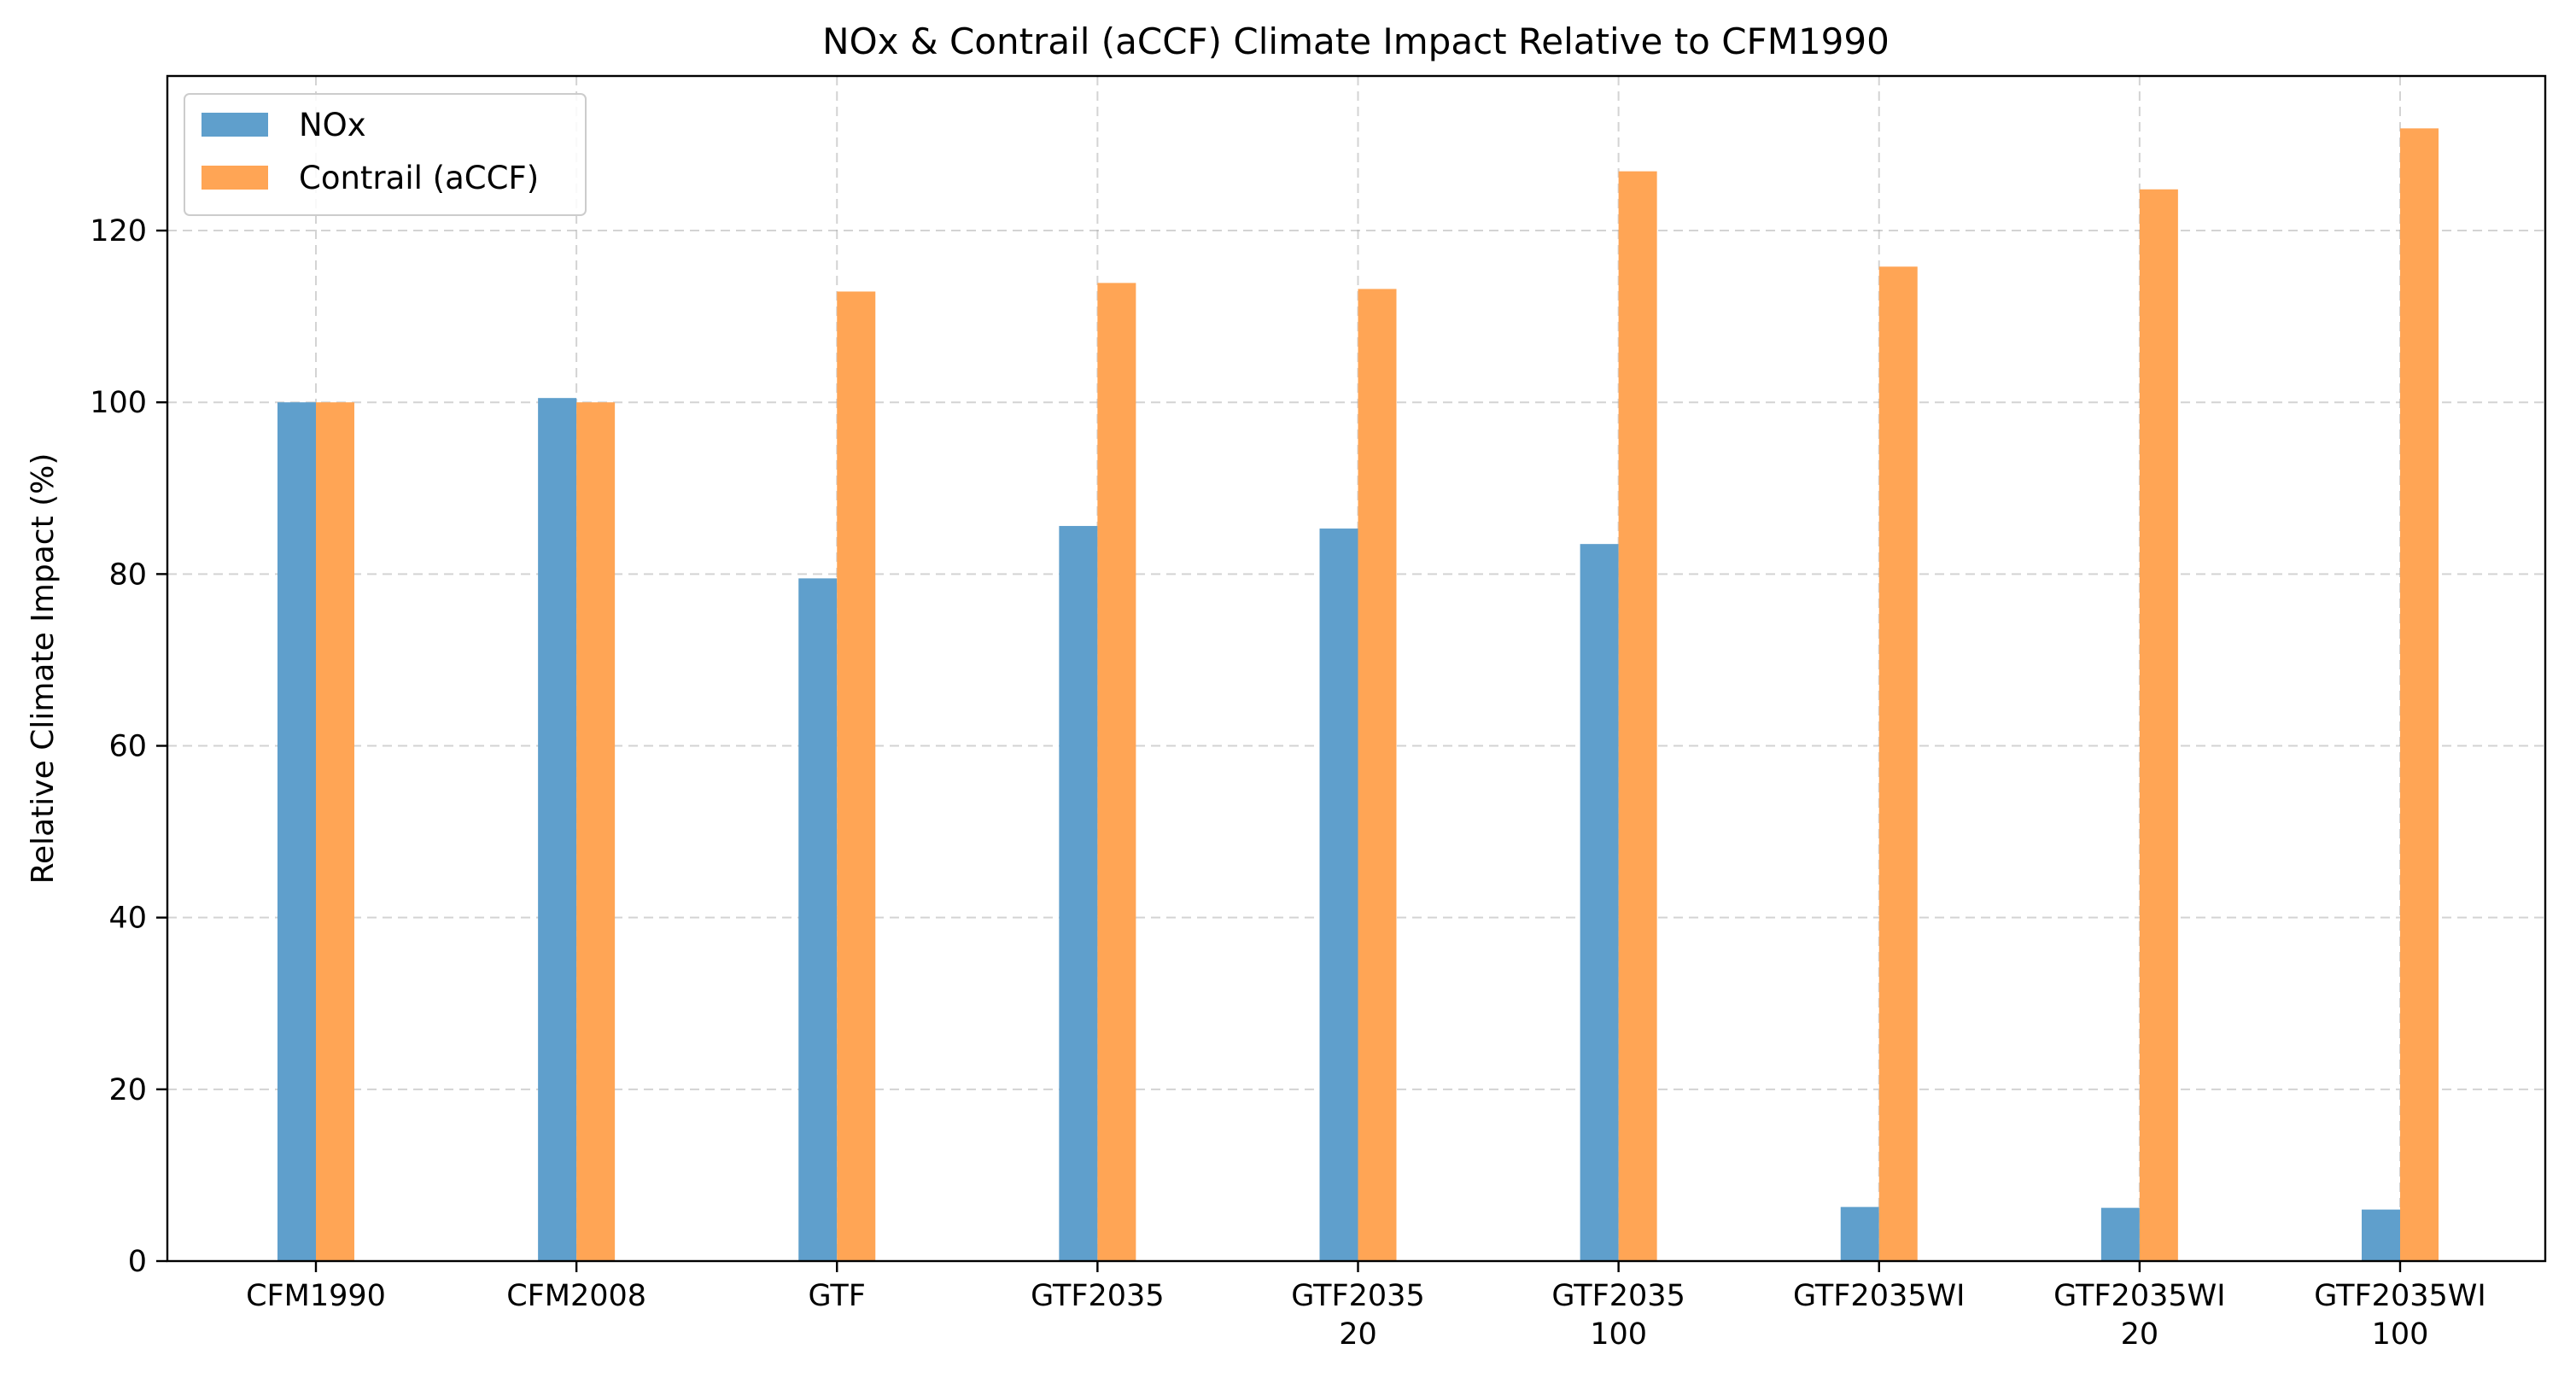 The width and height of the screenshot is (2576, 1390). What do you see at coordinates (1618, 1315) in the screenshot?
I see `x-tick-label: GTF2035 100` at bounding box center [1618, 1315].